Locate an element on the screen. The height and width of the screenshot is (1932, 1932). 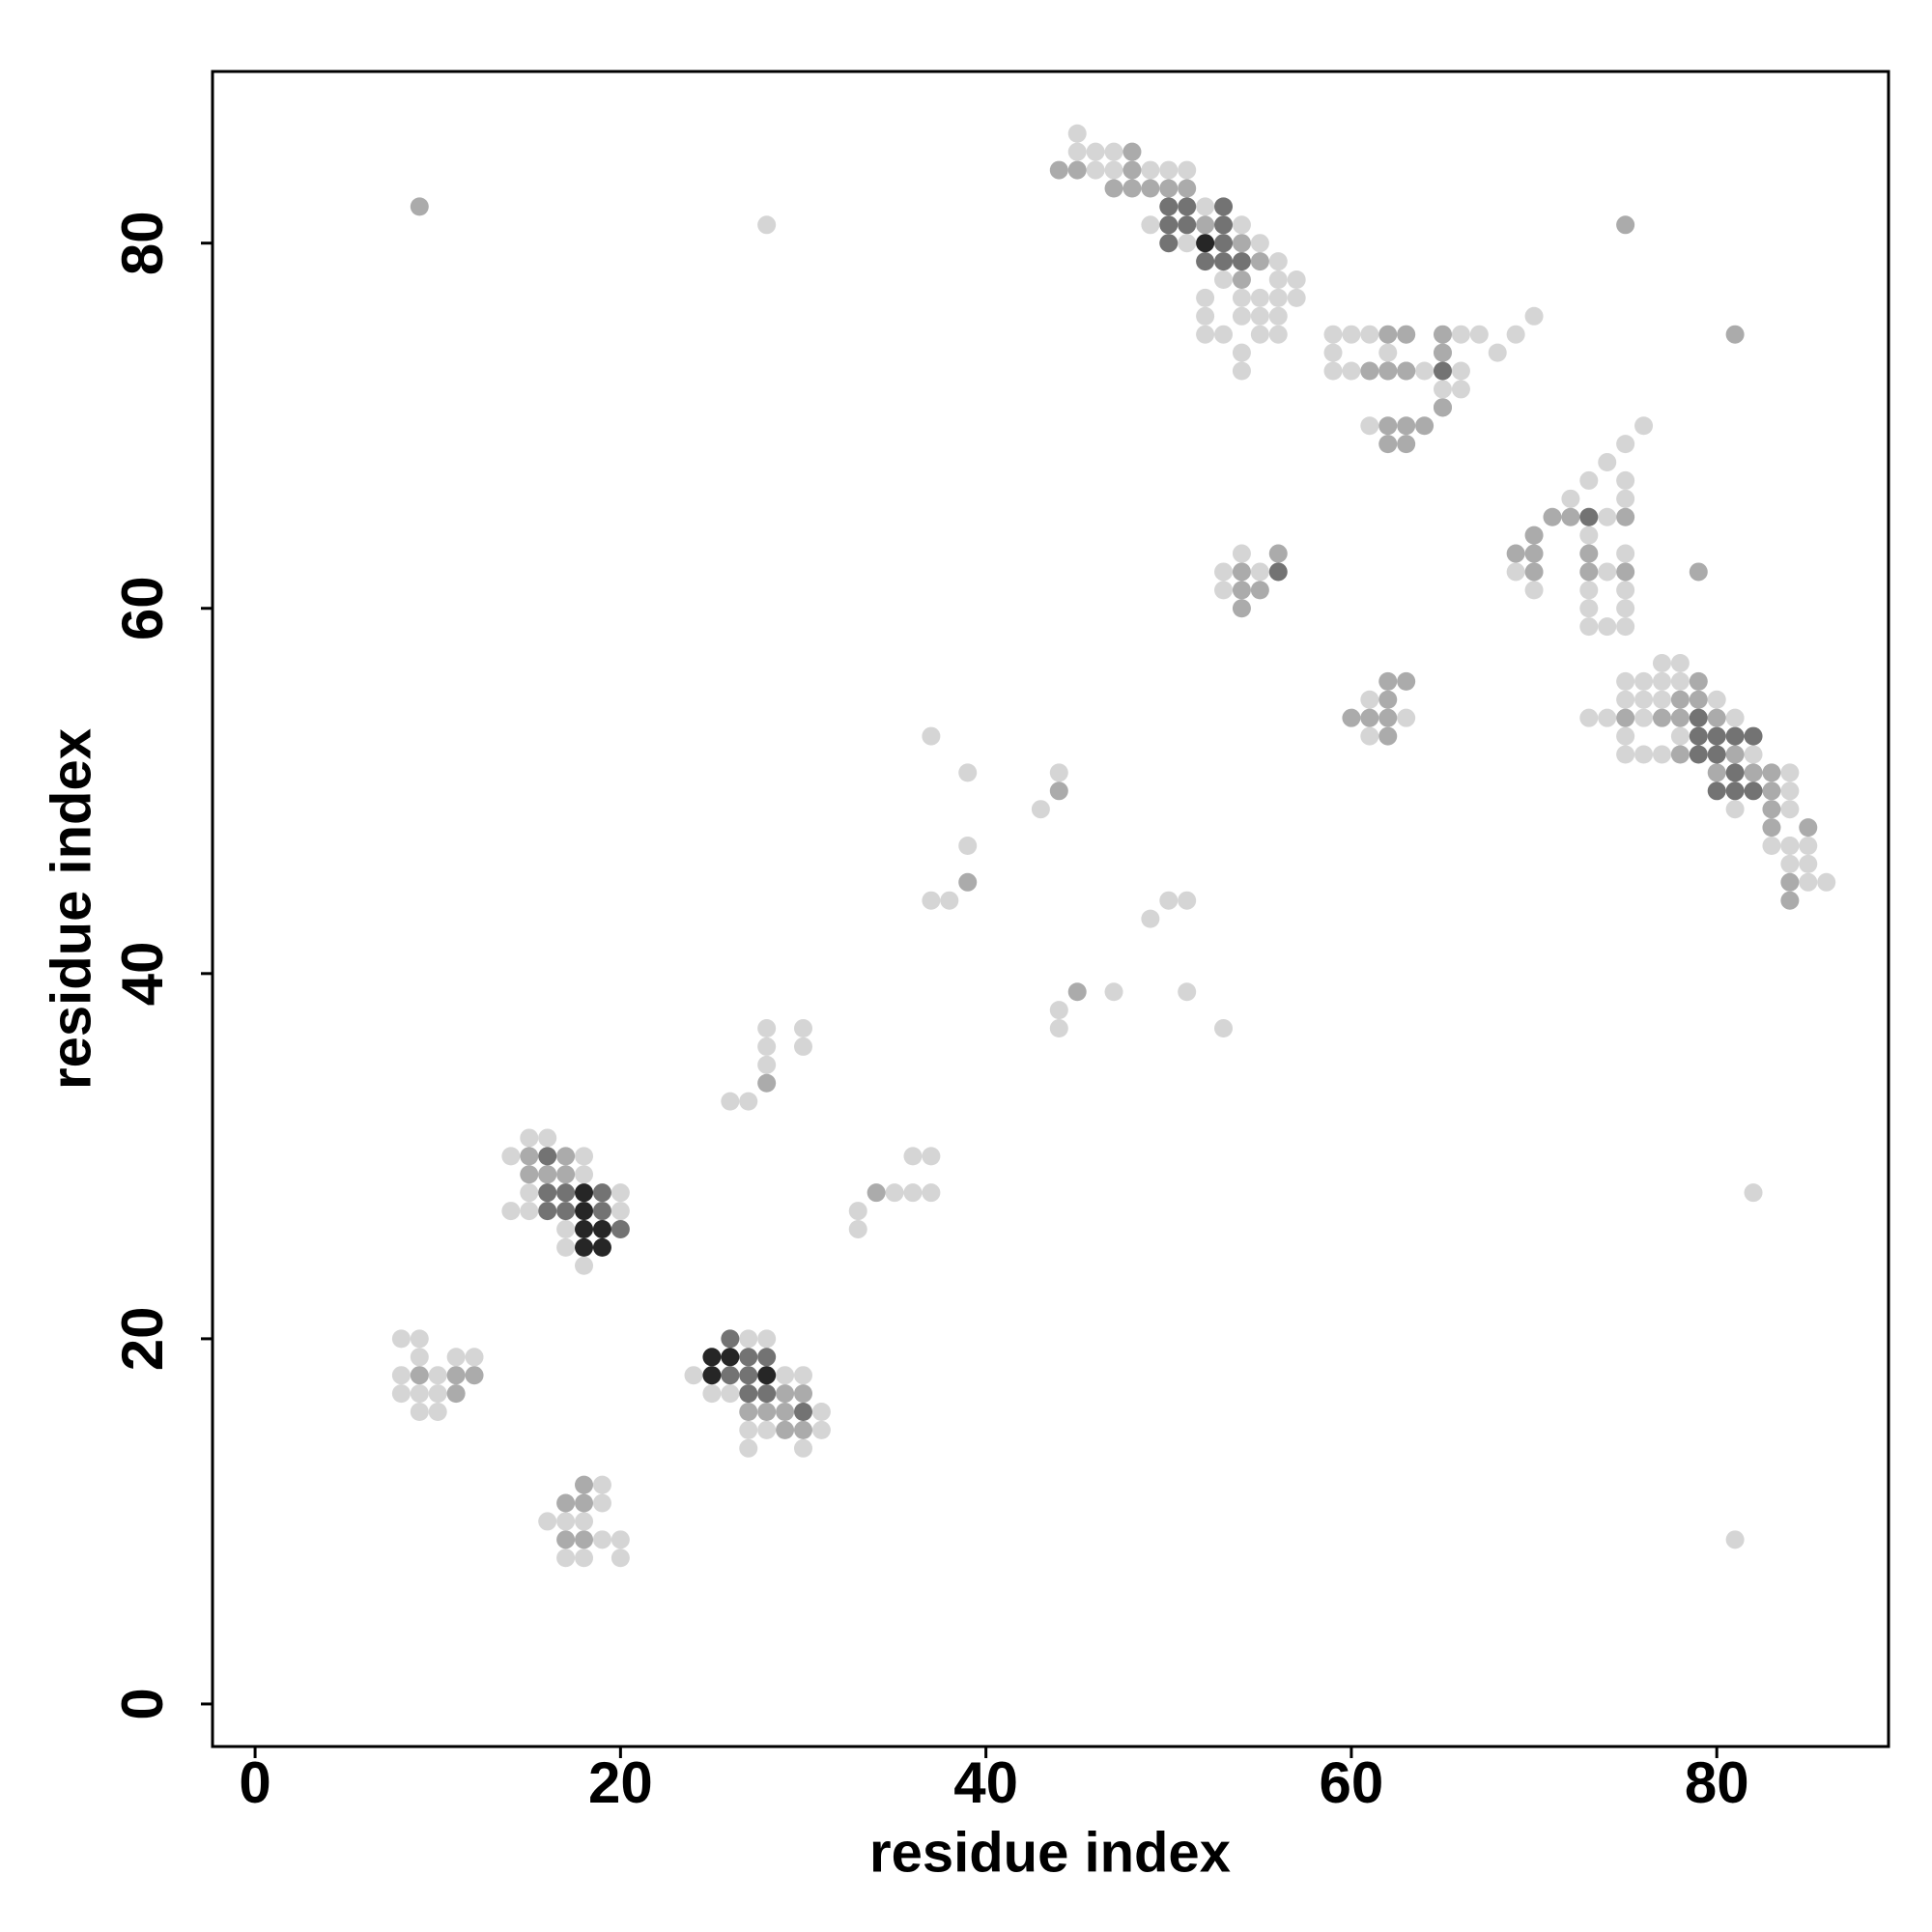
y-axis-title: residue index is located at coordinates (71, 909).